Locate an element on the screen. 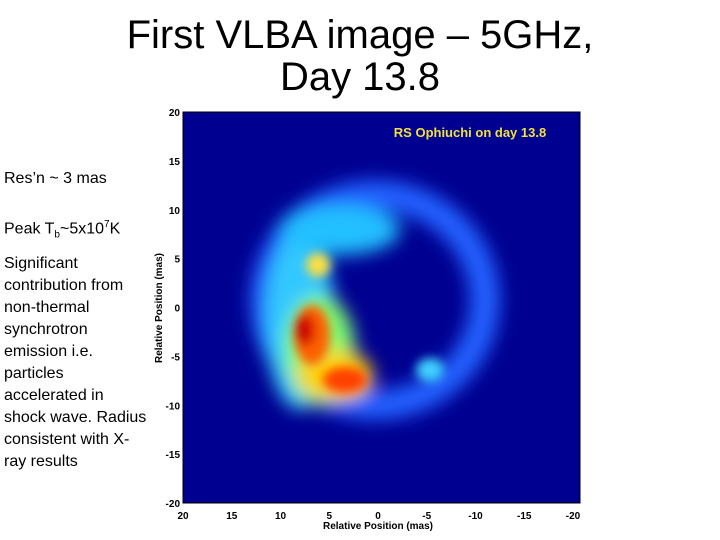  bullet: Res’n ~ 3 mas is located at coordinates (76, 179).